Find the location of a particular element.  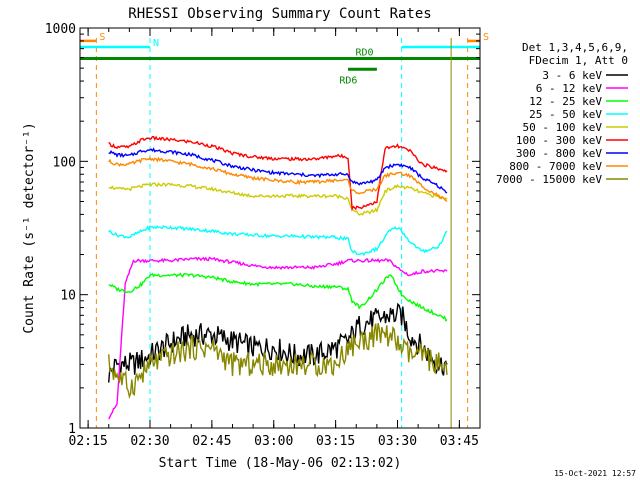

legend-entry-label: 12 - 25 keV is located at coordinates (565, 101).